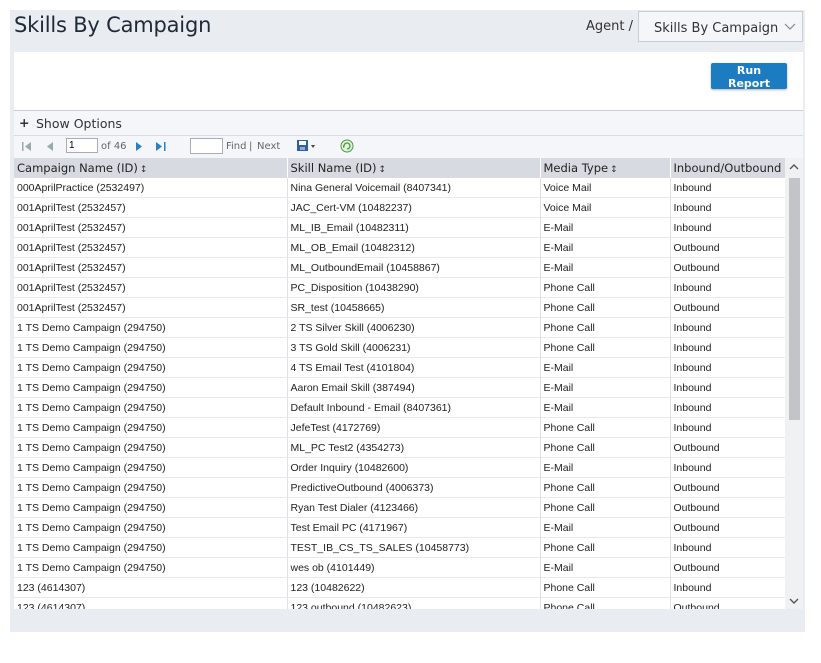 The height and width of the screenshot is (663, 821). I want to click on cell-skill: 3 TS Gold Skill (4006231), so click(414, 347).